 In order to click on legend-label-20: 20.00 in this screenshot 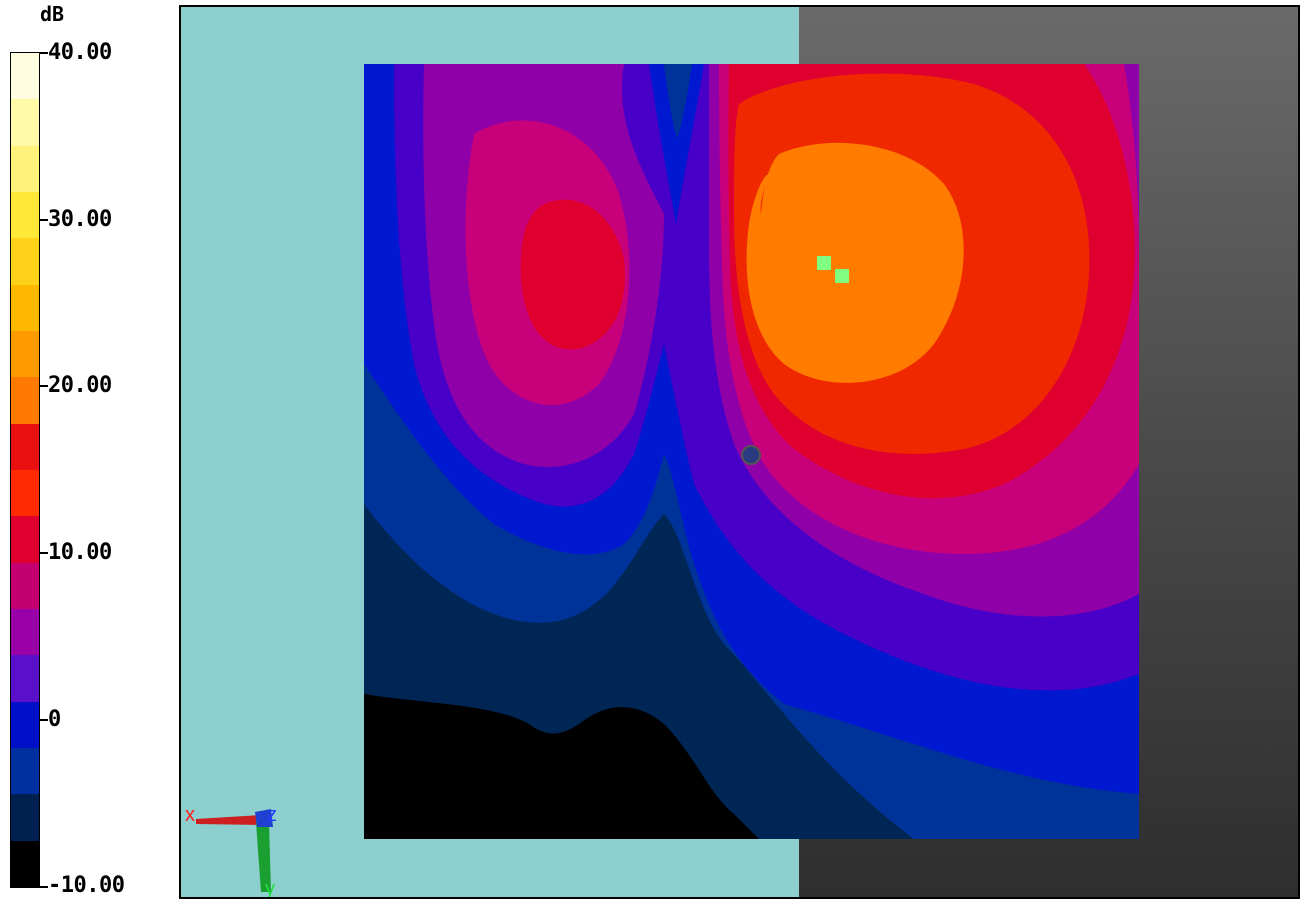, I will do `click(80, 385)`.